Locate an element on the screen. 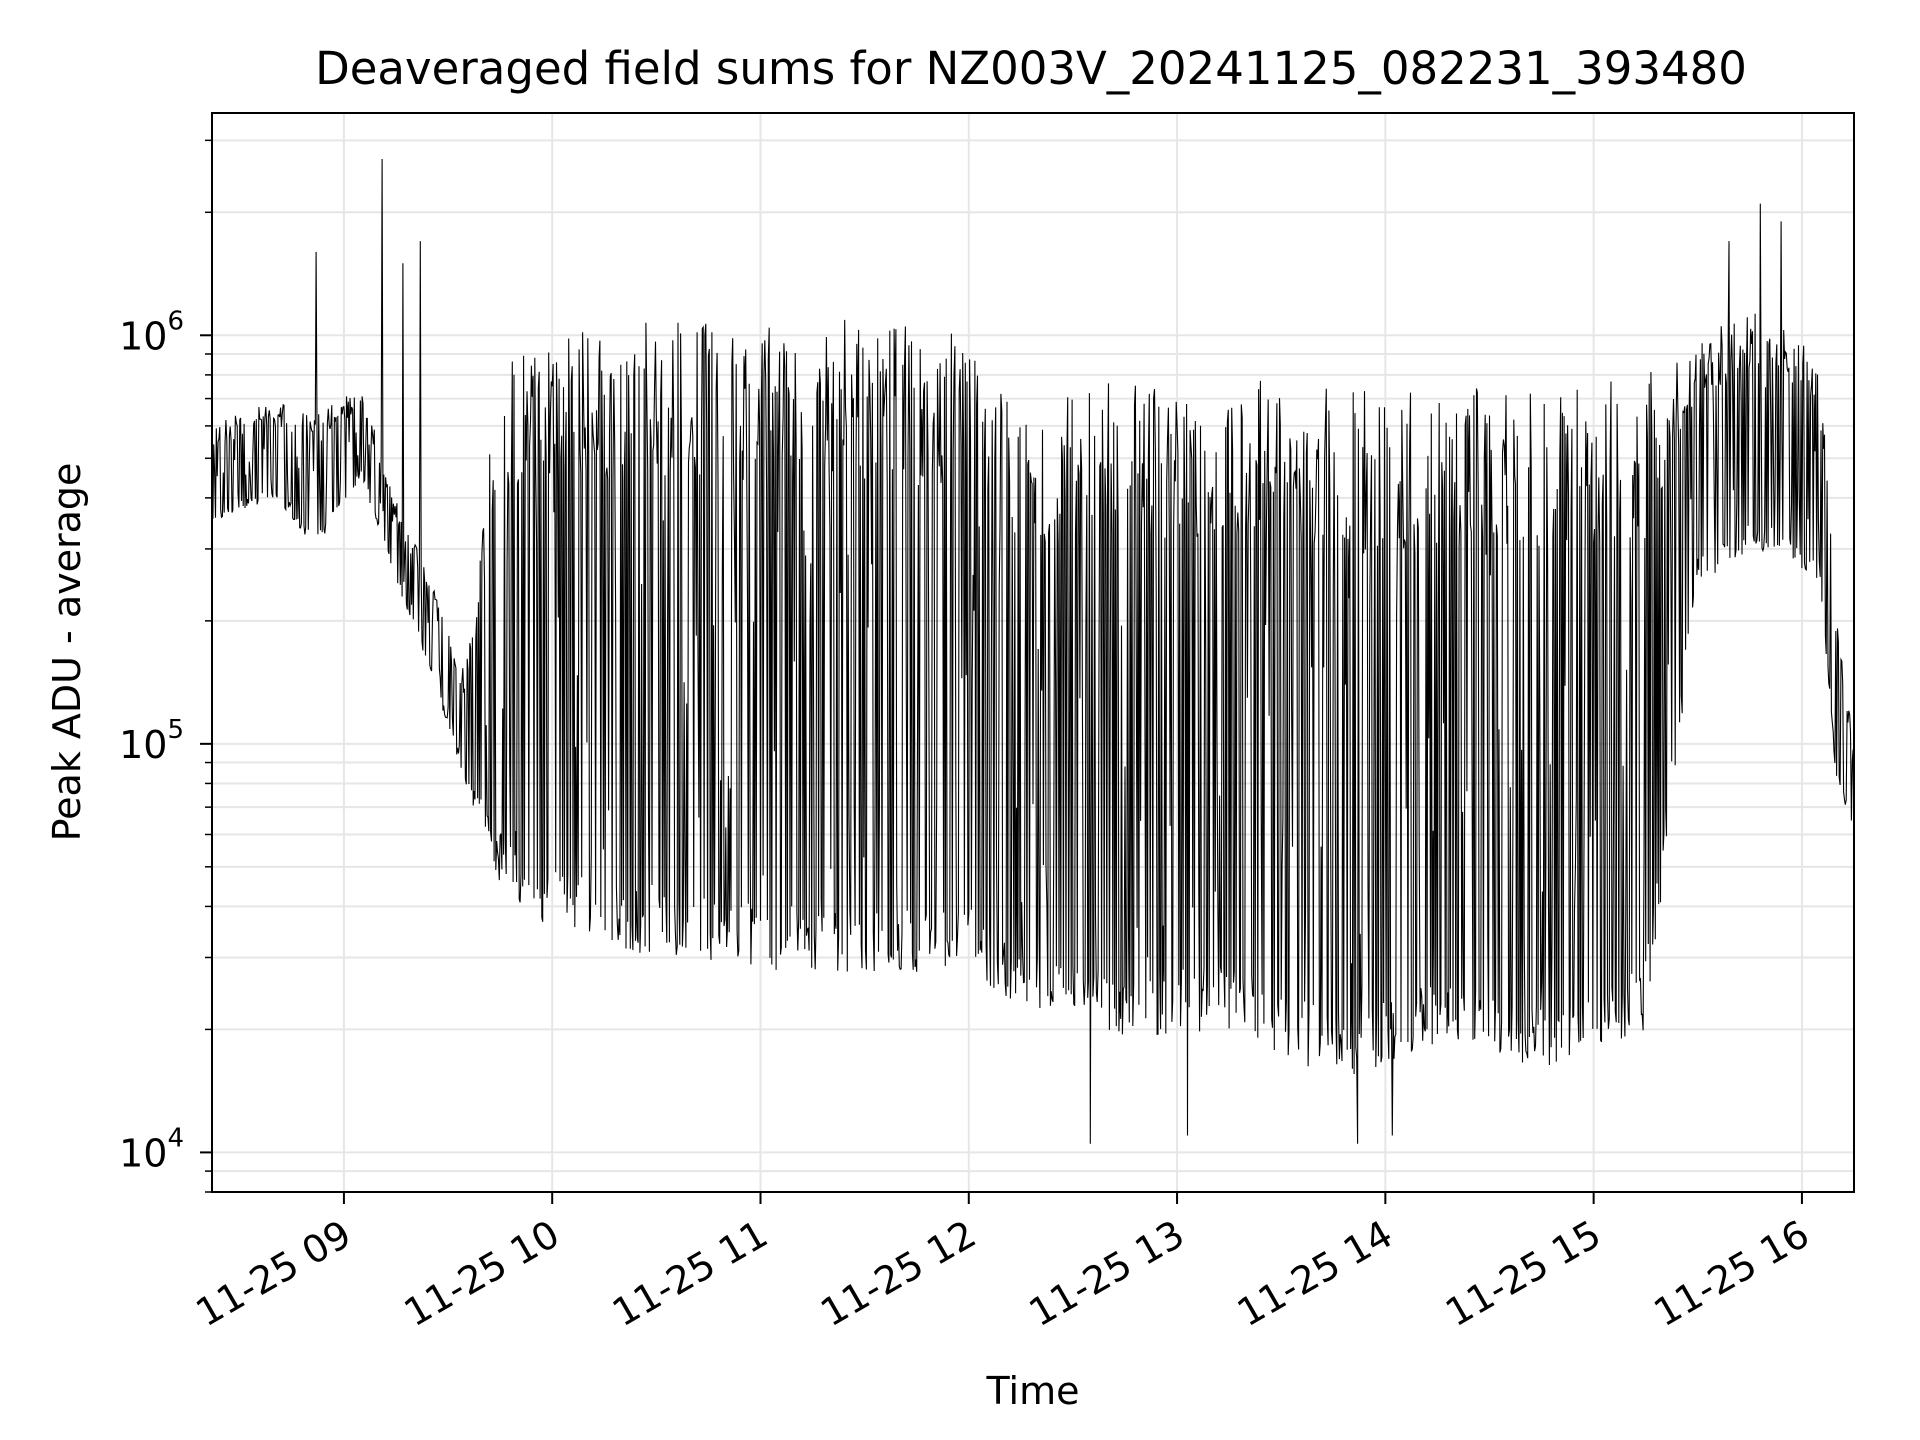  x-axis-label: Time is located at coordinates (1033, 1391).